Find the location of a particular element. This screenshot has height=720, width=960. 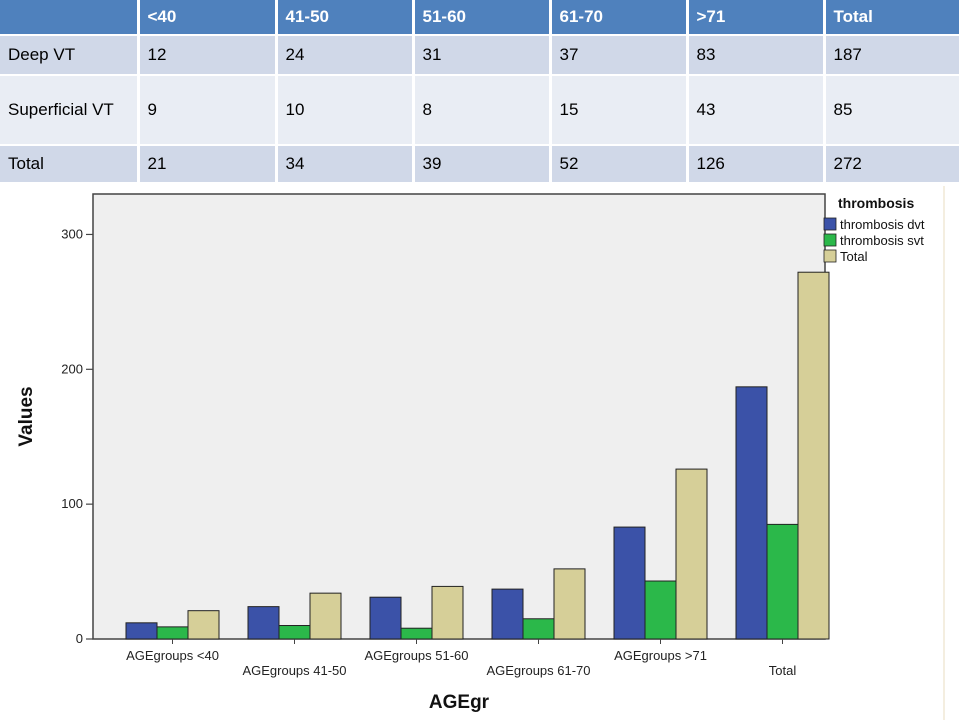

x-category-label: AGEgroups >71 is located at coordinates (660, 655).